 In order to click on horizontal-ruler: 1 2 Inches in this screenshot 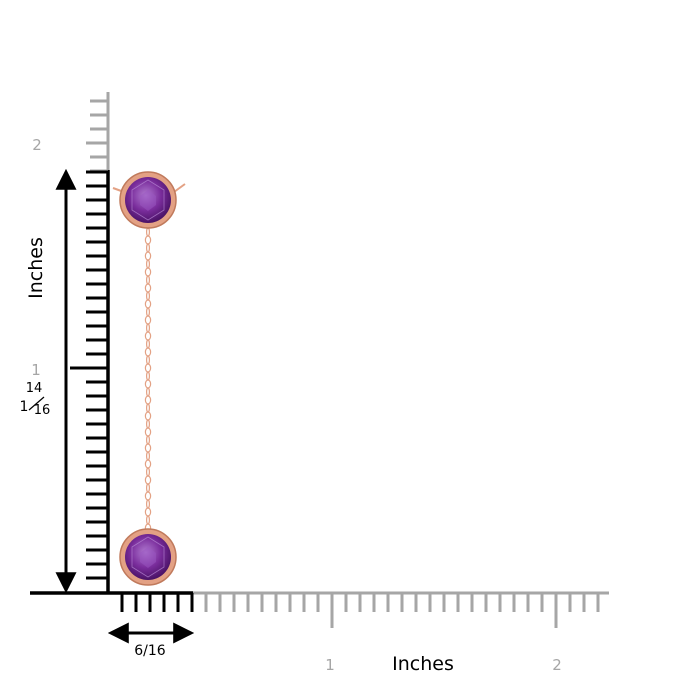, I will do `click(319, 633)`.